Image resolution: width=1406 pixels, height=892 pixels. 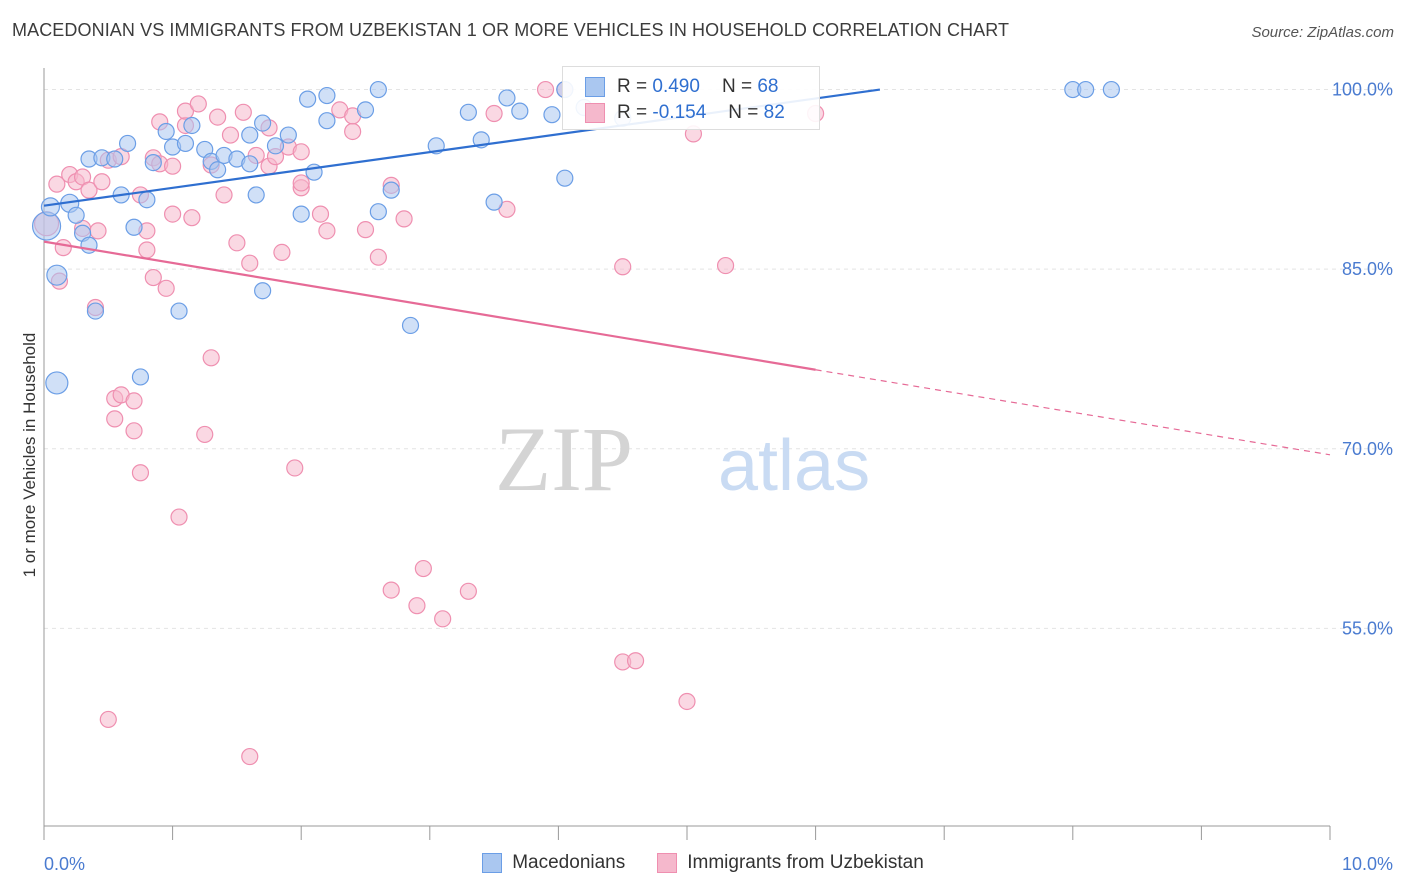 What do you see at coordinates (1367, 628) in the screenshot?
I see `y-tick-label: 55.0%` at bounding box center [1367, 628].